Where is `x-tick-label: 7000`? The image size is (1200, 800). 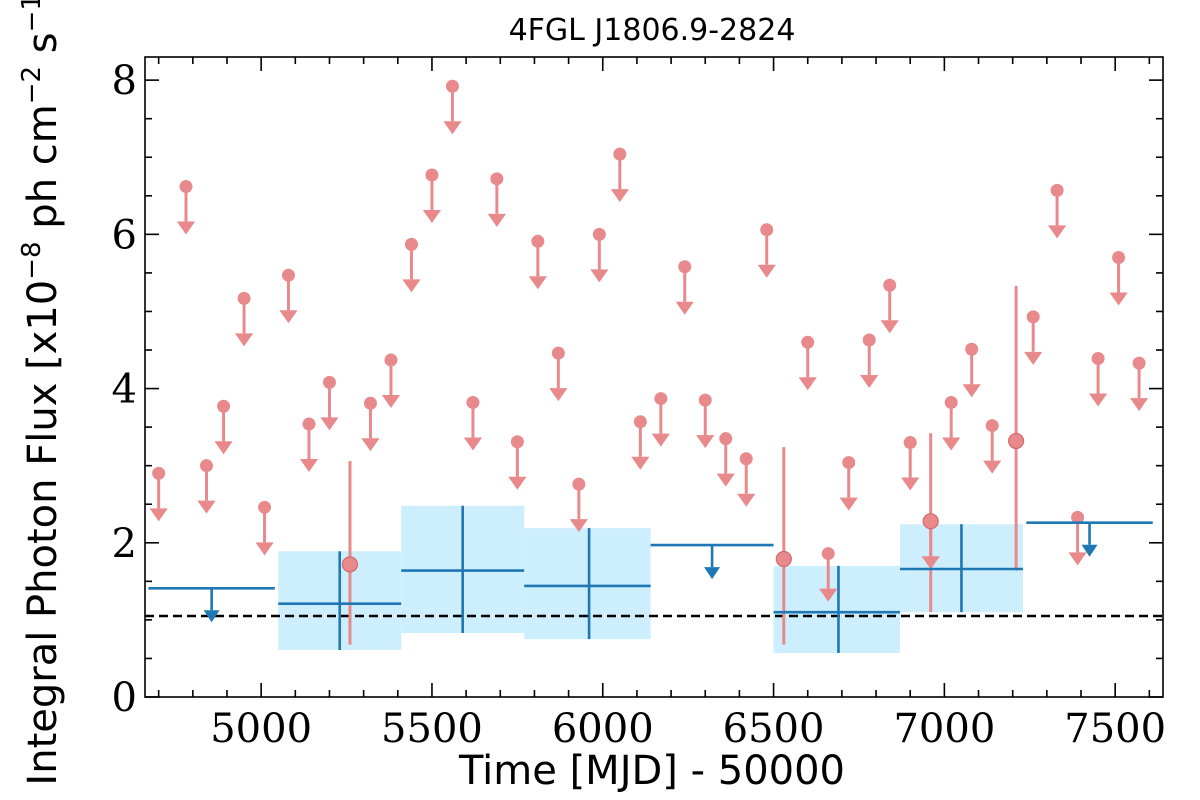
x-tick-label: 7000 is located at coordinates (944, 729).